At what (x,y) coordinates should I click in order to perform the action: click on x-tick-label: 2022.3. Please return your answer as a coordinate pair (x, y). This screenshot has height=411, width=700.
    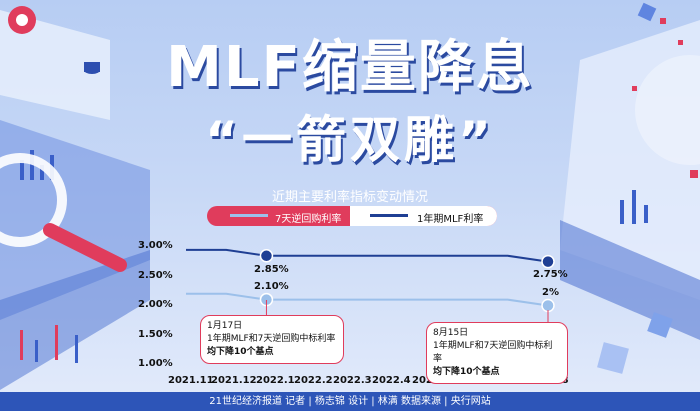
    Looking at the image, I should click on (352, 380).